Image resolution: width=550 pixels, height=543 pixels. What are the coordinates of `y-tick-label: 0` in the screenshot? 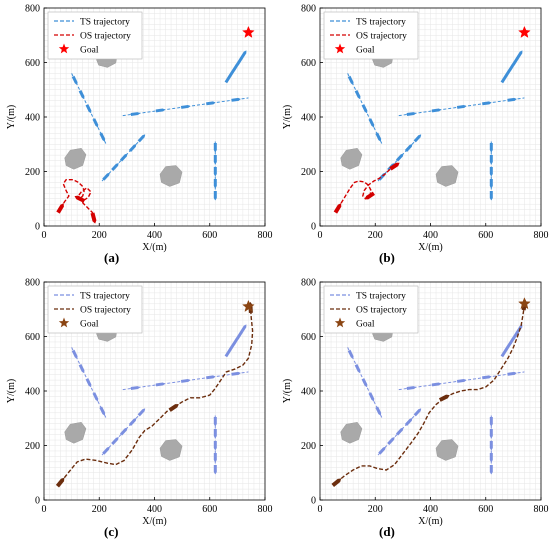 It's located at (37, 227).